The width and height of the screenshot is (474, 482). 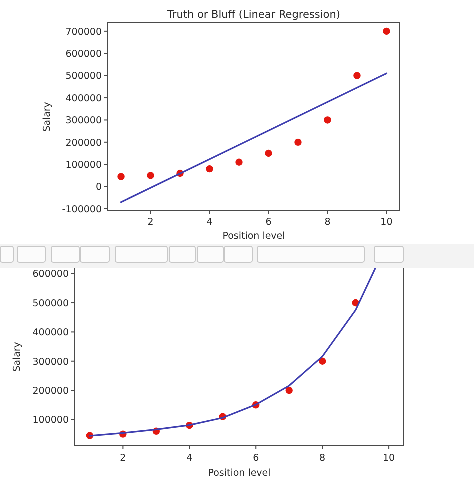 What do you see at coordinates (82, 210) in the screenshot?
I see `y-tick-label: -100000` at bounding box center [82, 210].